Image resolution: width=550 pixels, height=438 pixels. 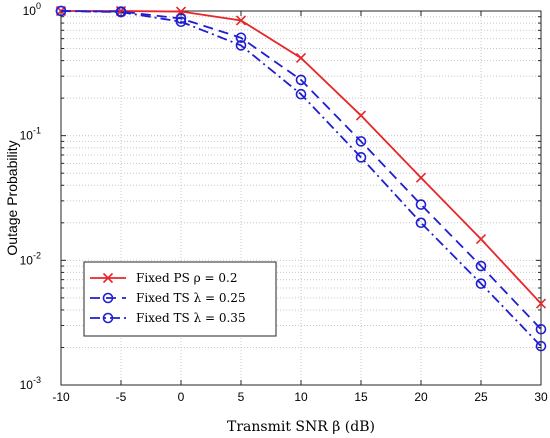 What do you see at coordinates (30, 258) in the screenshot?
I see `y-tick-label: 10⁻²` at bounding box center [30, 258].